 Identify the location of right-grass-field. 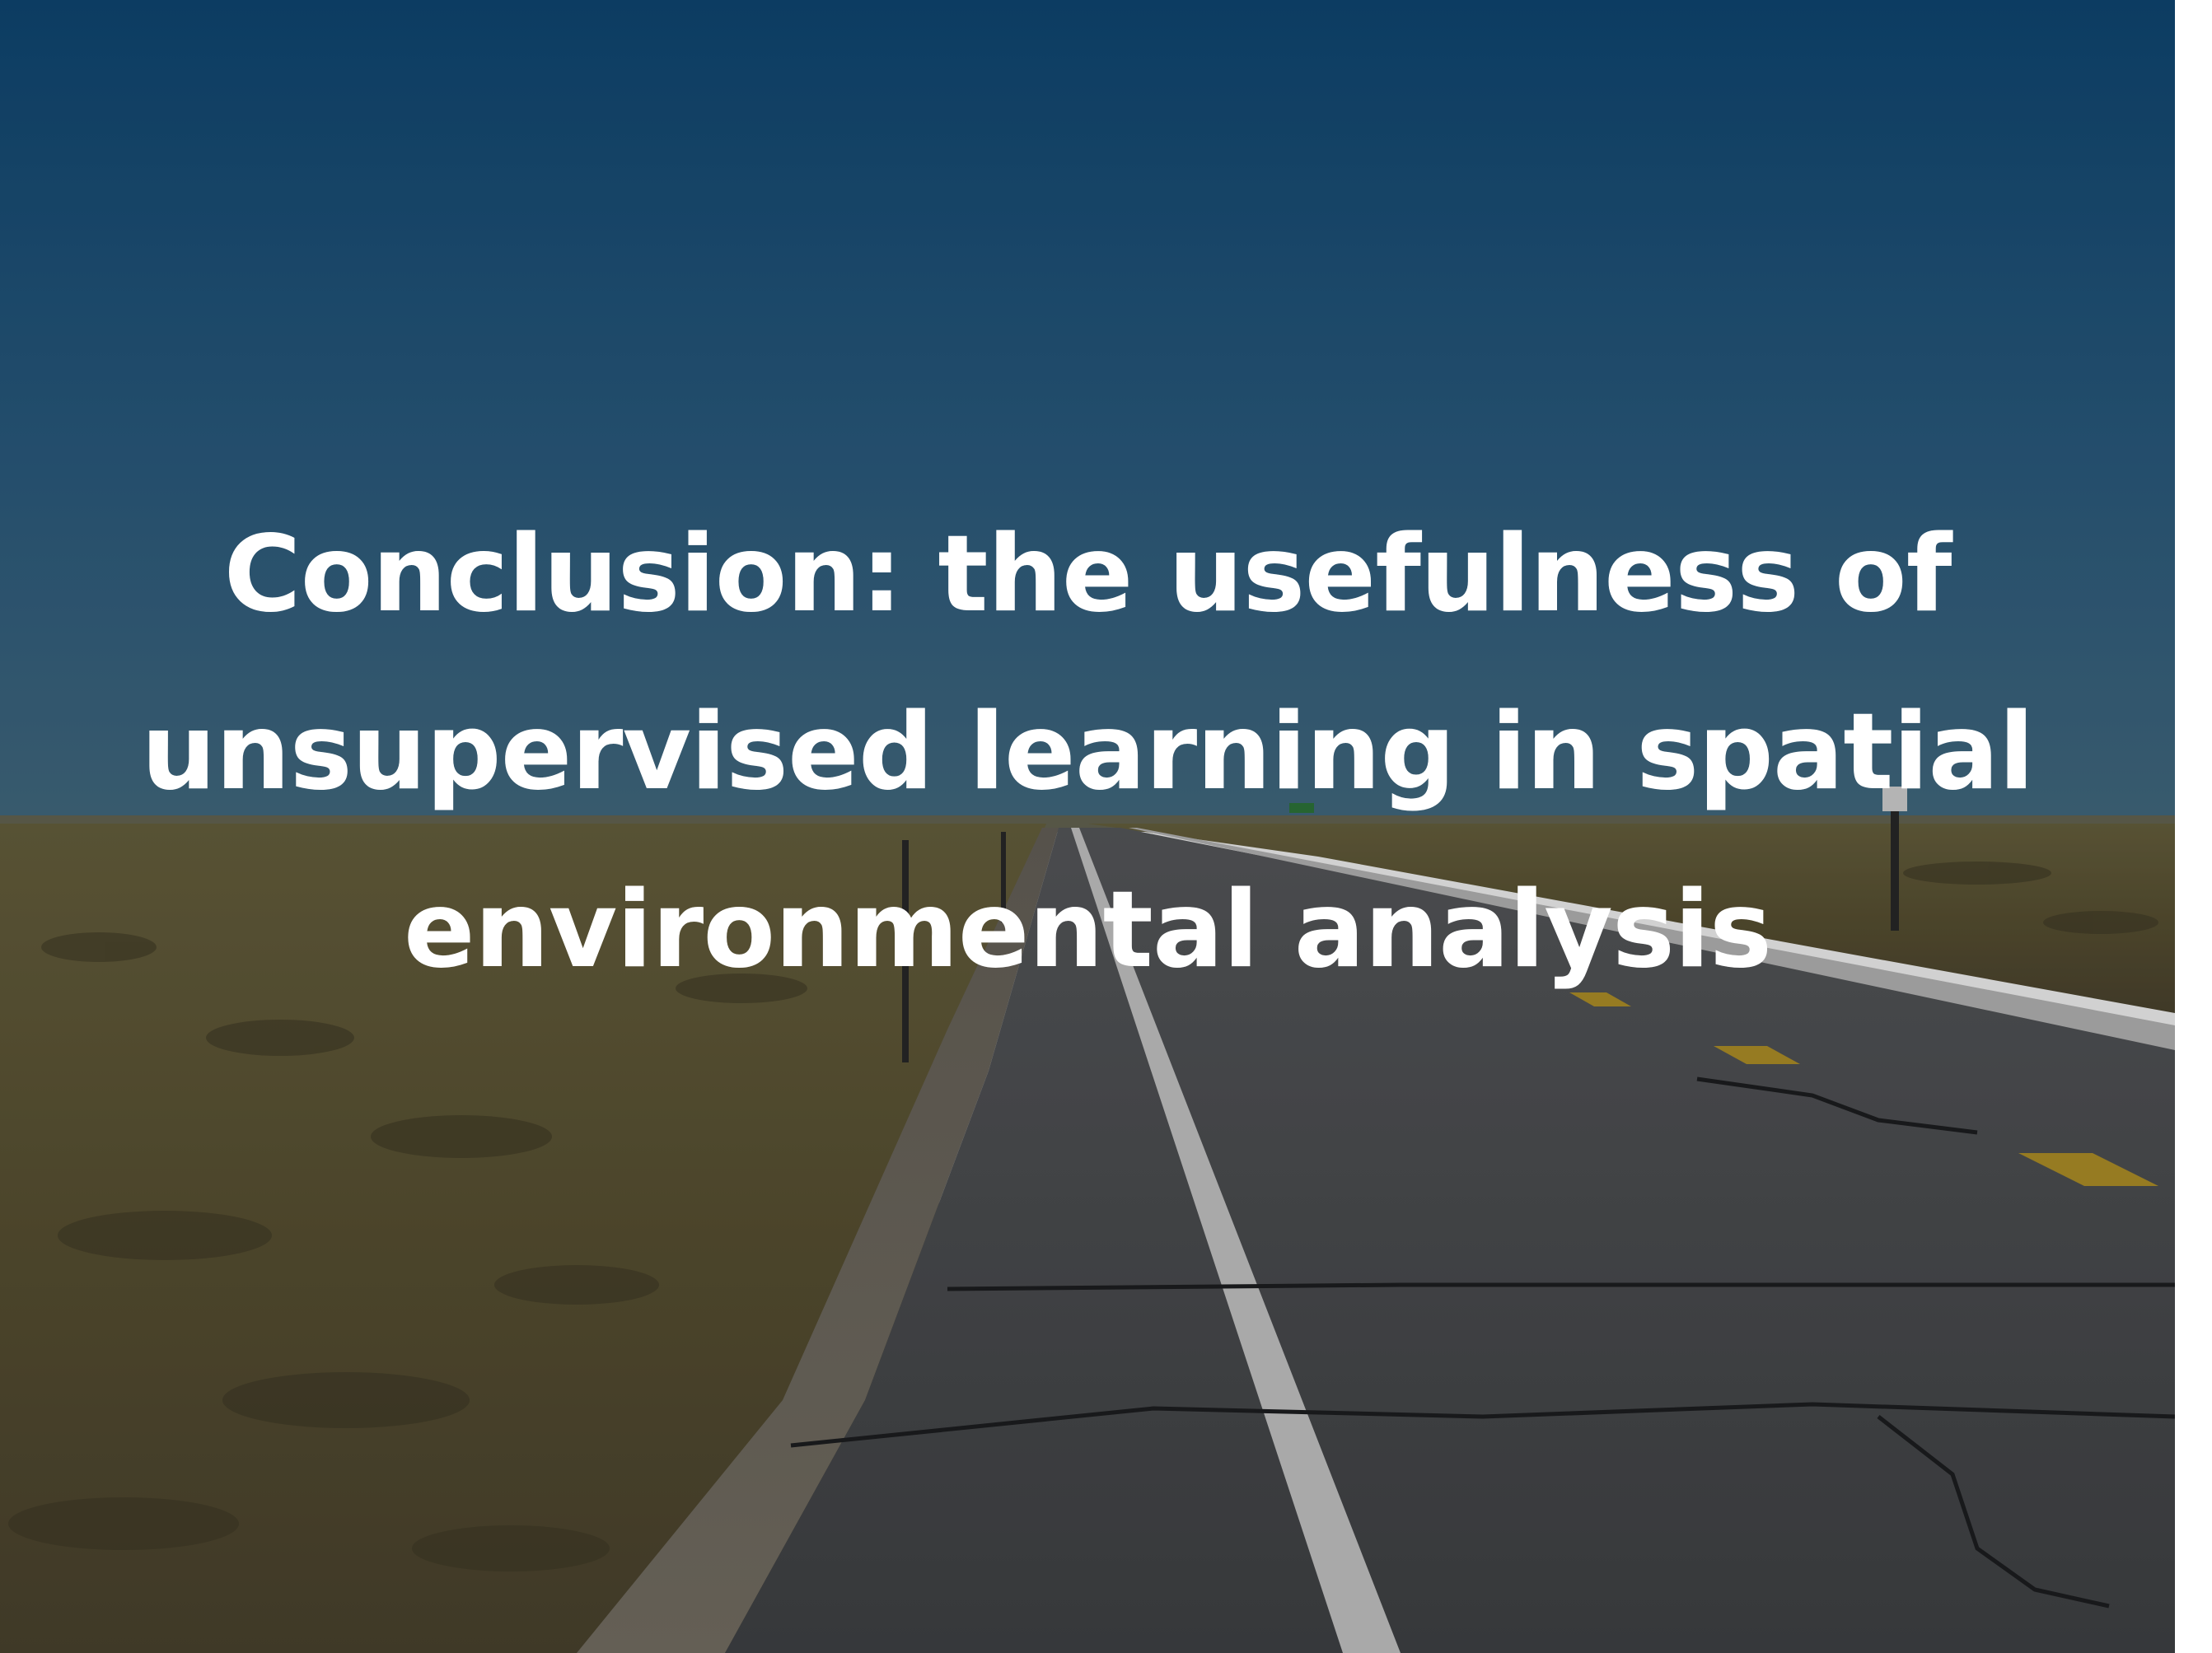
(1631, 918).